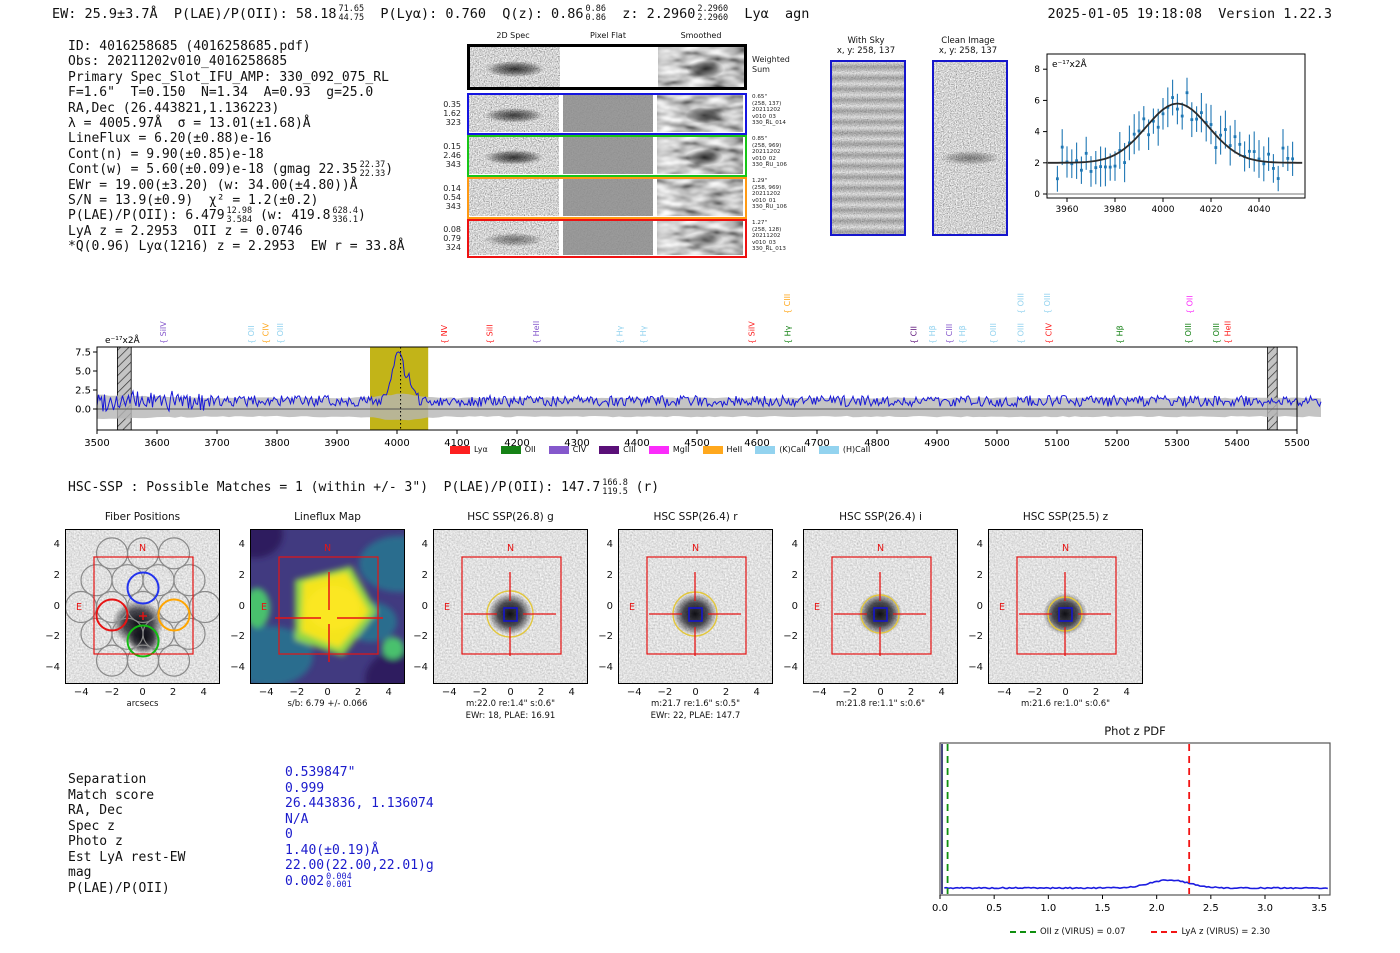 The height and width of the screenshot is (953, 1400). I want to click on svg-text: 5500, so click(1296, 443).